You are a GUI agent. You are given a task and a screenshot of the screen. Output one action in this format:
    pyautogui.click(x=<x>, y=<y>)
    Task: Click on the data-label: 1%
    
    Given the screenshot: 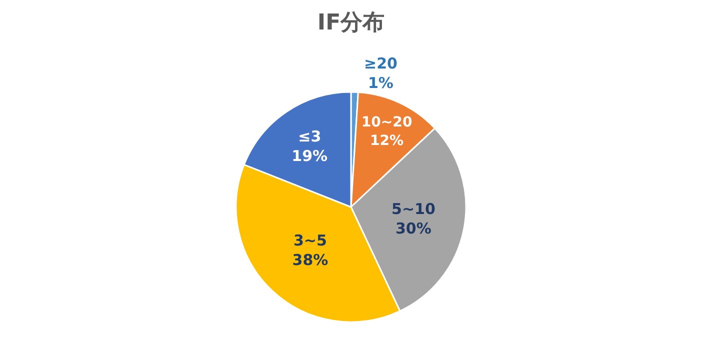 What is the action you would take?
    pyautogui.click(x=381, y=83)
    